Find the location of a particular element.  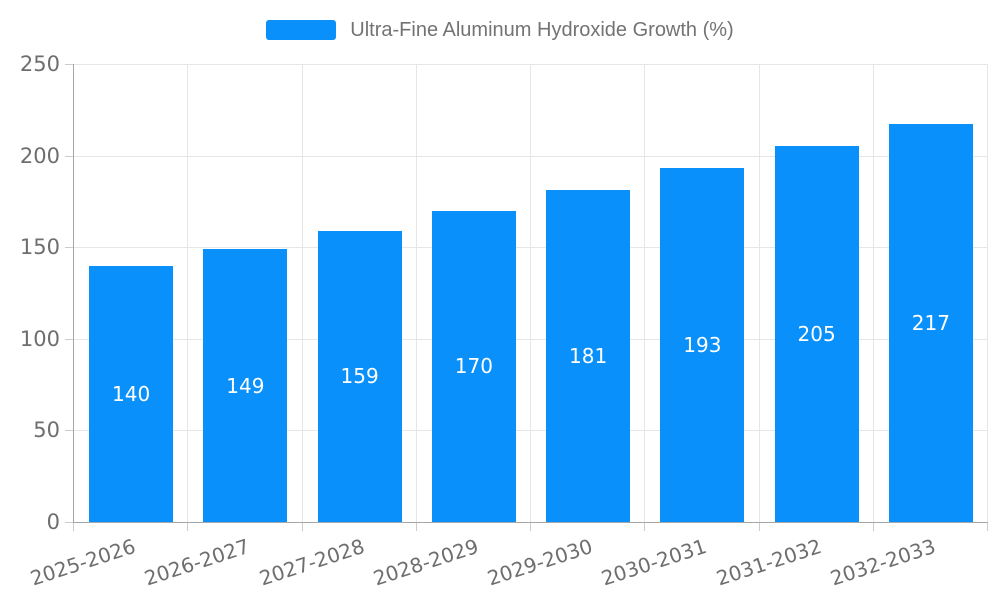

x-axis-tick-label: 2029-2030 is located at coordinates (540, 562).